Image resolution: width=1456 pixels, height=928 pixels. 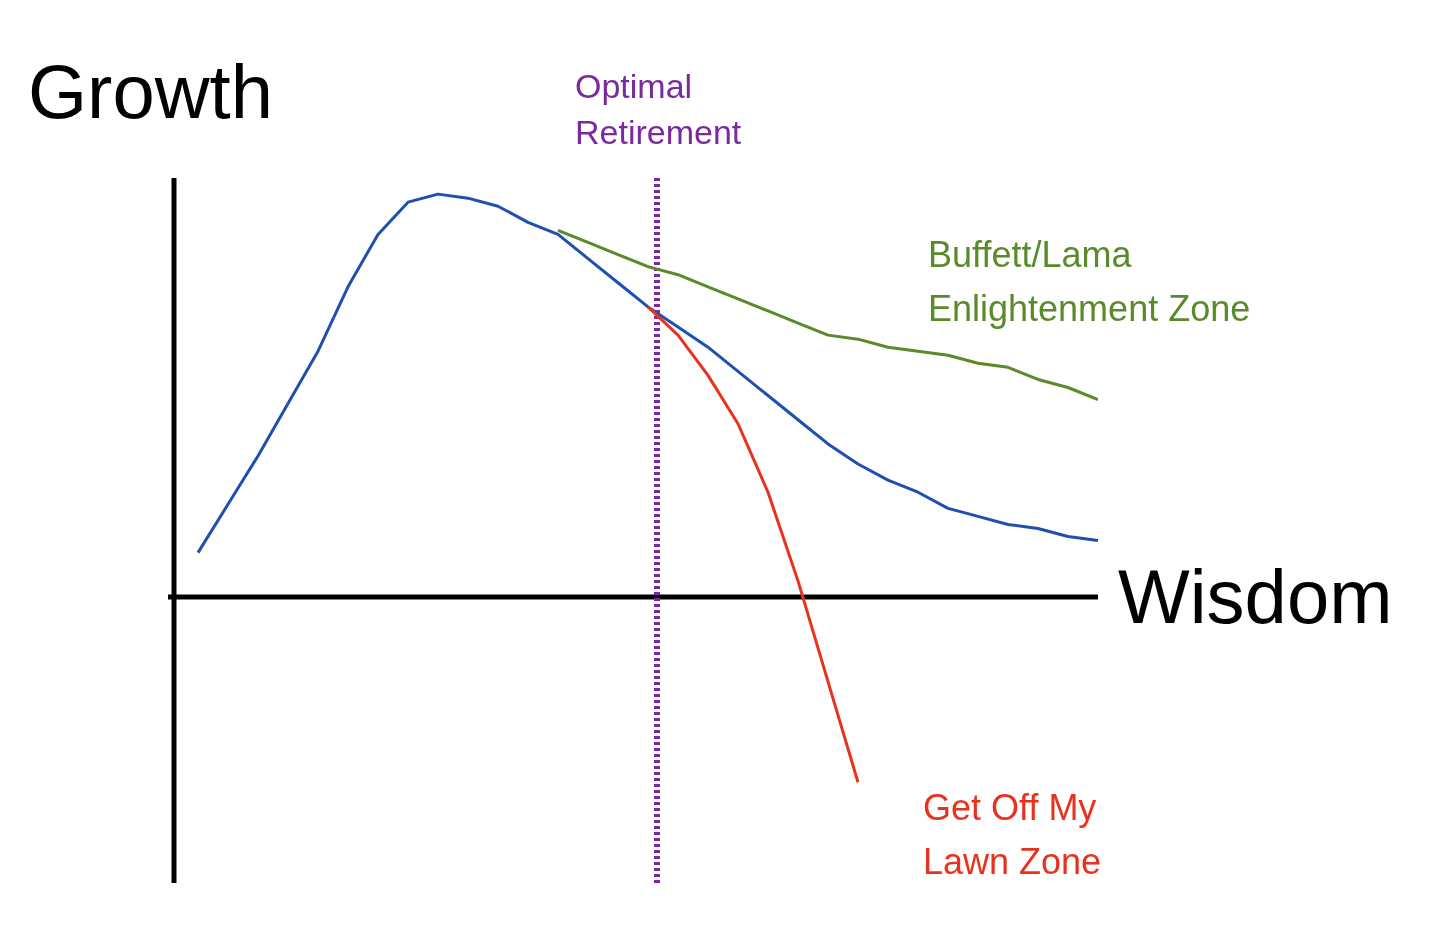 What do you see at coordinates (1090, 281) in the screenshot?
I see `series-label: Buffett/Lama Enlightenment Zone` at bounding box center [1090, 281].